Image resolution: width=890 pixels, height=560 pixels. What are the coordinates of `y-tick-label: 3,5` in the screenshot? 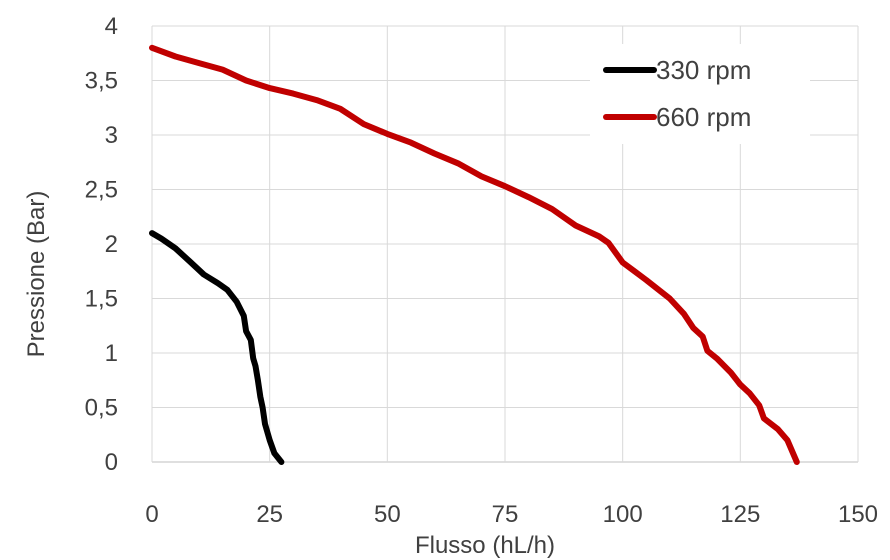 It's located at (101, 81).